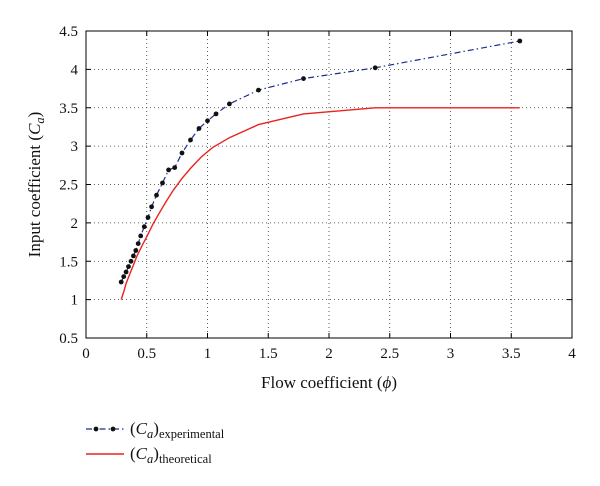 The image size is (600, 486). Describe the element at coordinates (86, 354) in the screenshot. I see `x-tick-label: 0` at that location.